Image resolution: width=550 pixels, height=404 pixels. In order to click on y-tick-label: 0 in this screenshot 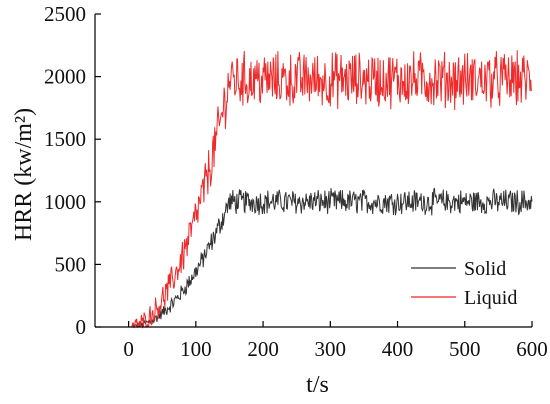, I will do `click(81, 327)`.